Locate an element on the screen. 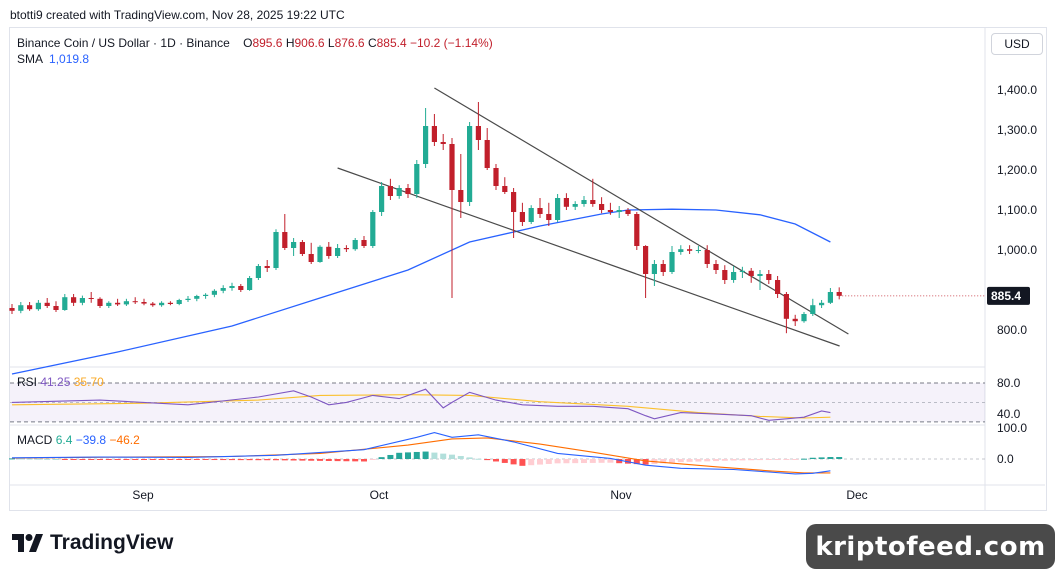 Image resolution: width=1057 pixels, height=571 pixels. currency-button: USD is located at coordinates (1017, 44).